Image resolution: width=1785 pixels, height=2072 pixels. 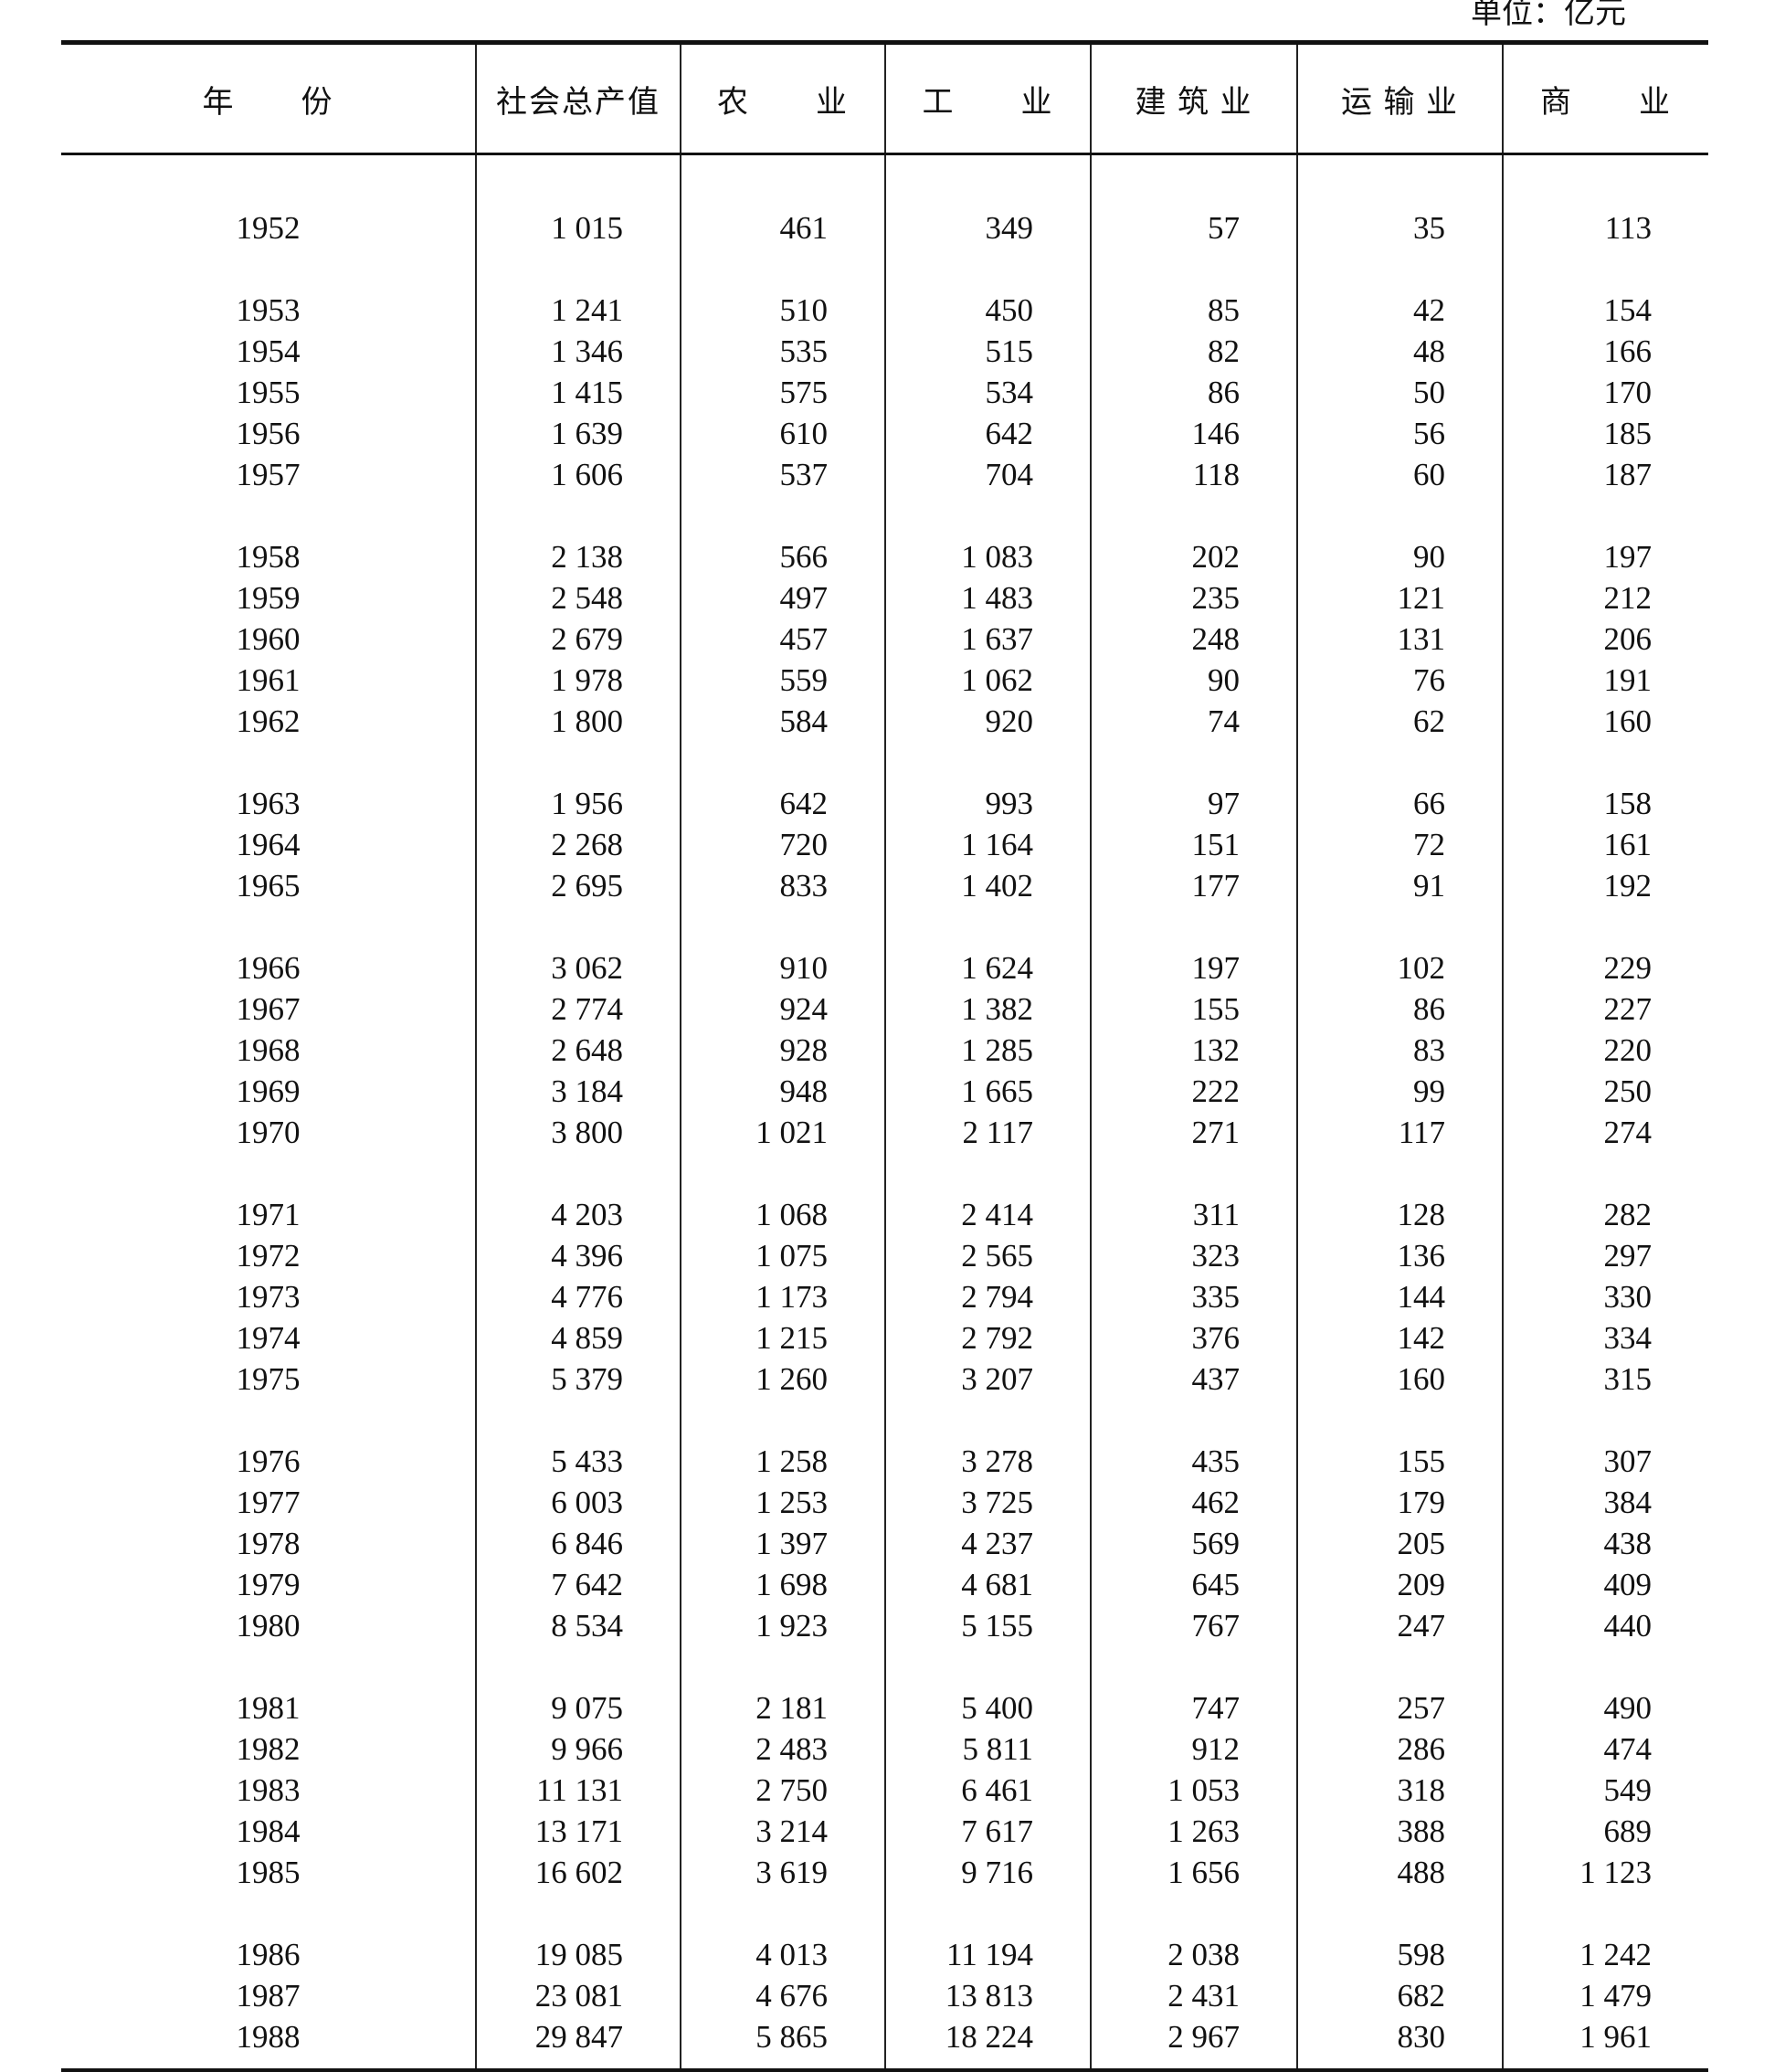 I want to click on cell-commerce: 307, so click(x=1605, y=1461).